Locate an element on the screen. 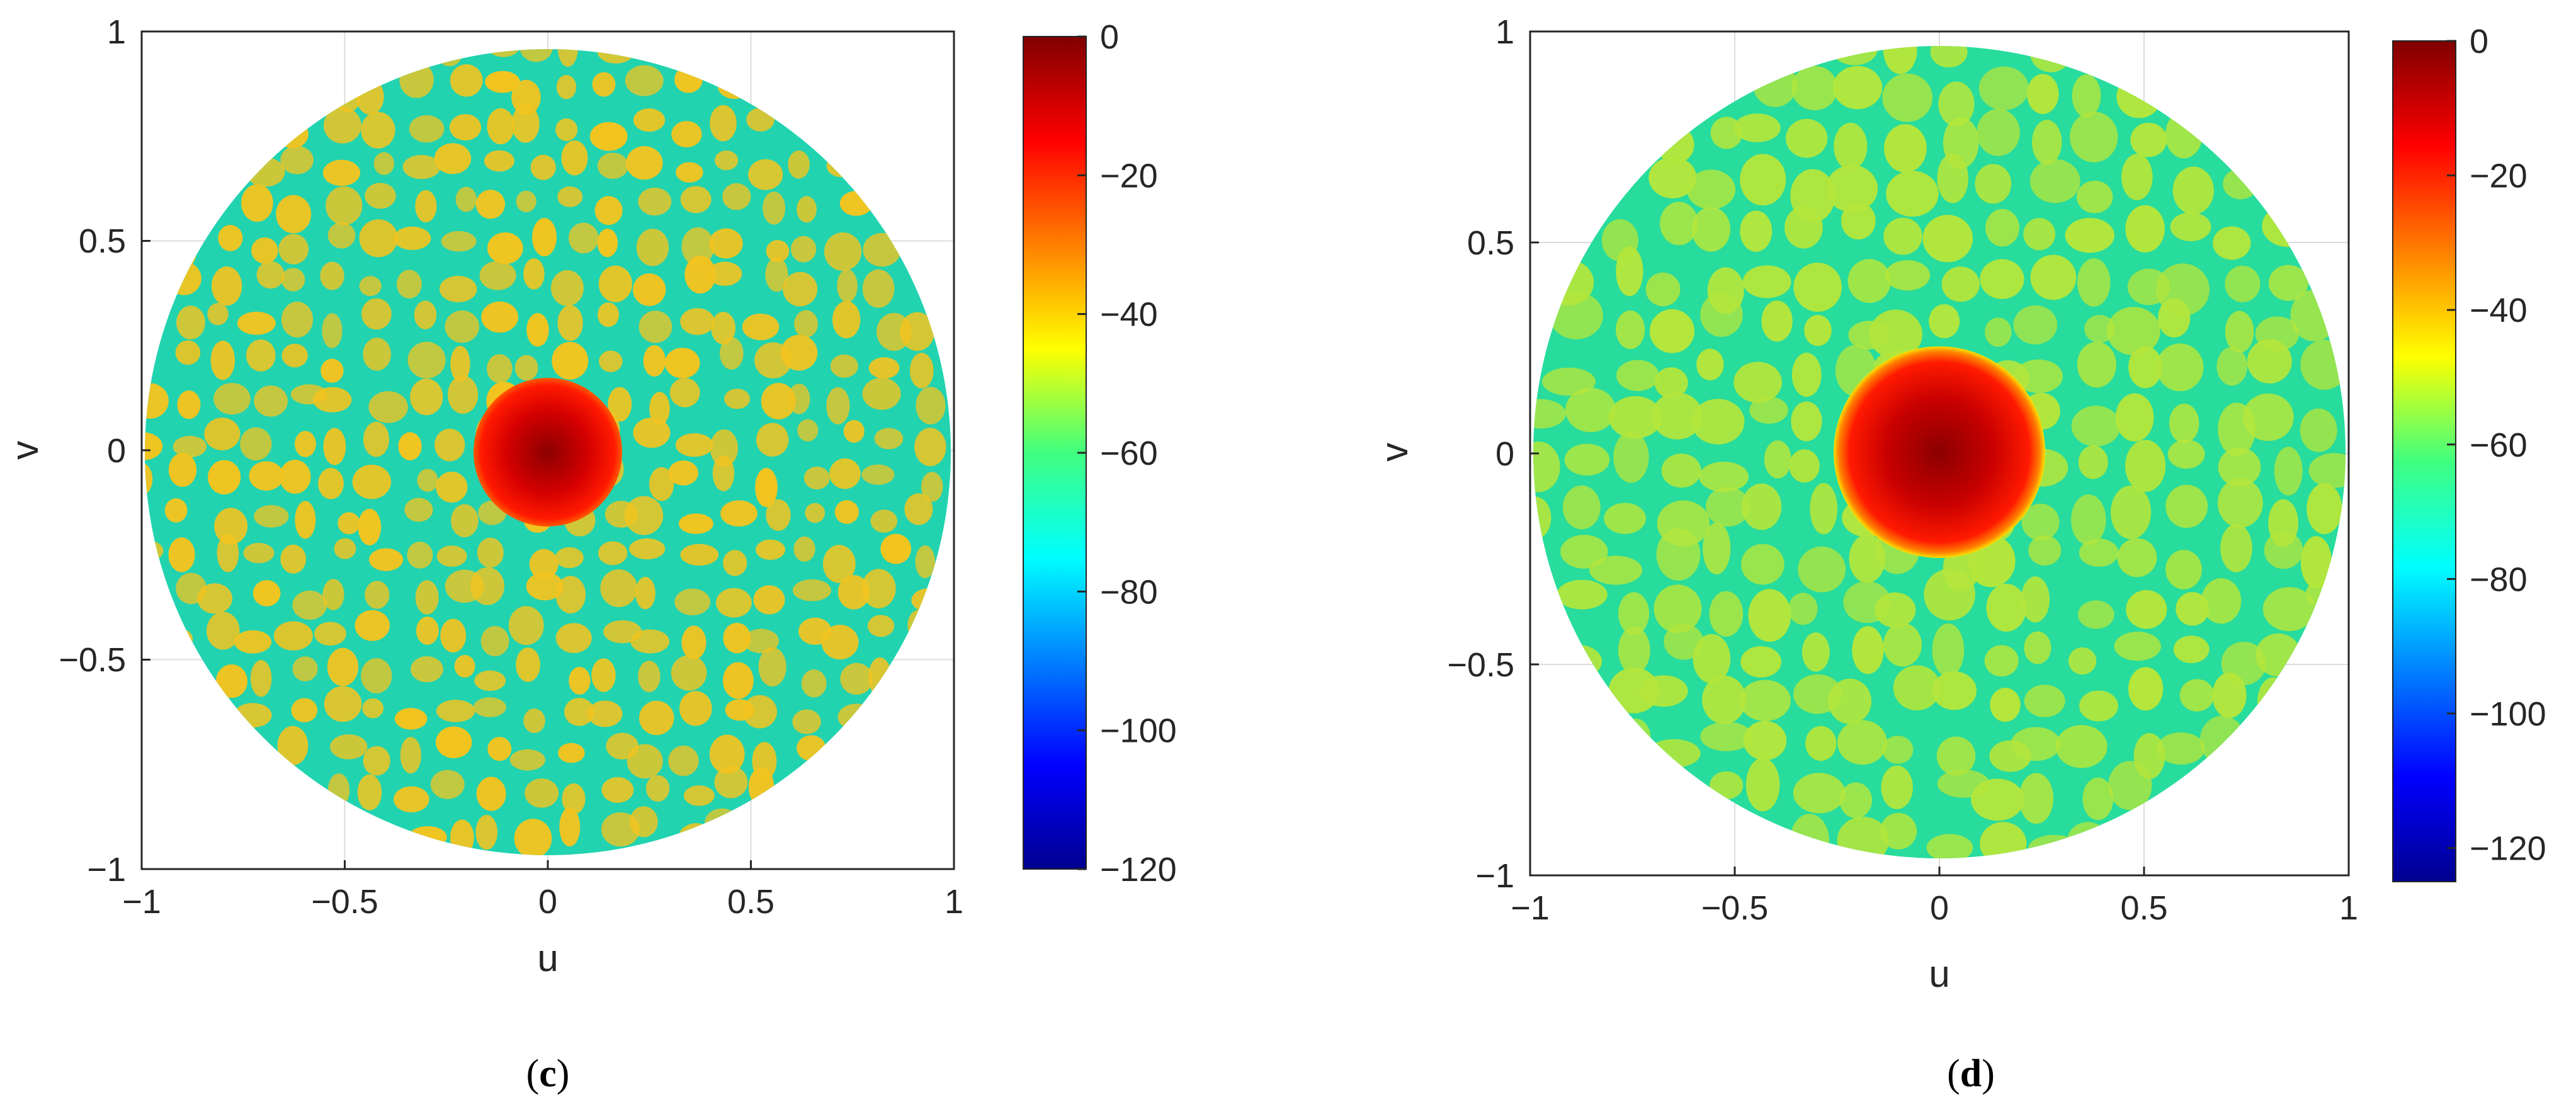 This screenshot has width=2576, height=1109. y-ticks is located at coordinates (146, 450).